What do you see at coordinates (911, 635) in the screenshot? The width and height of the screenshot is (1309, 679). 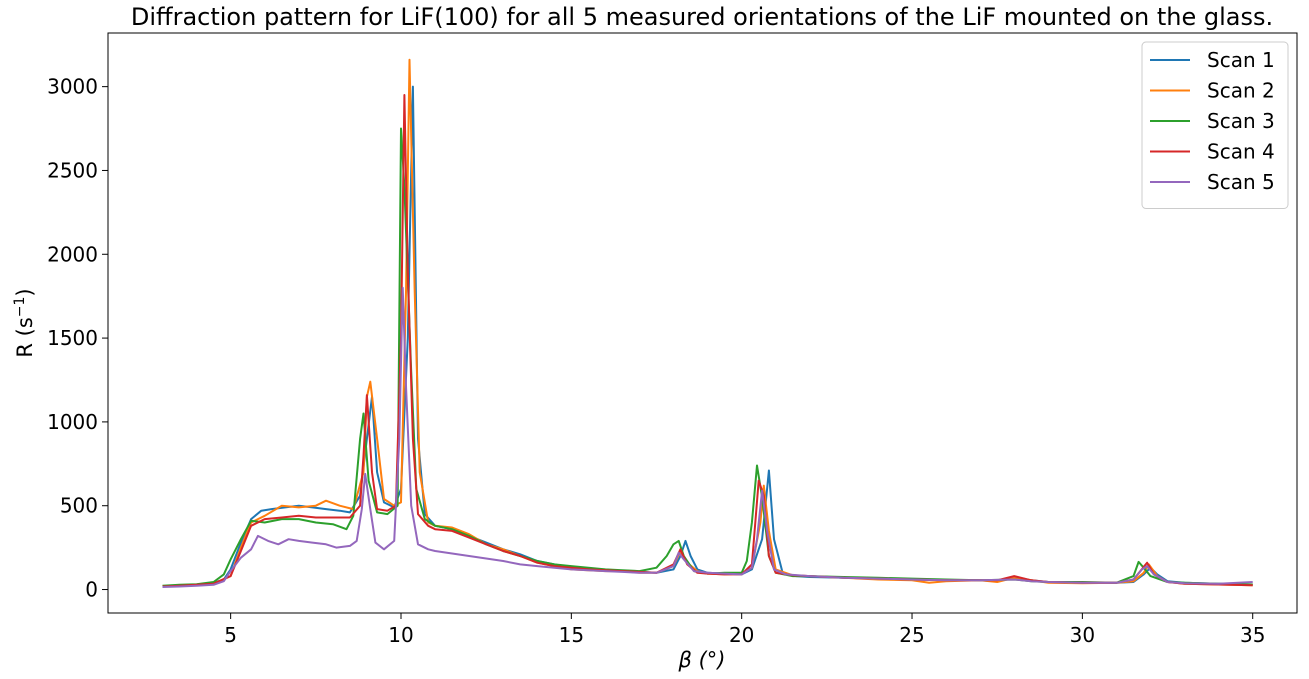 I see `x-tick-label: 25` at bounding box center [911, 635].